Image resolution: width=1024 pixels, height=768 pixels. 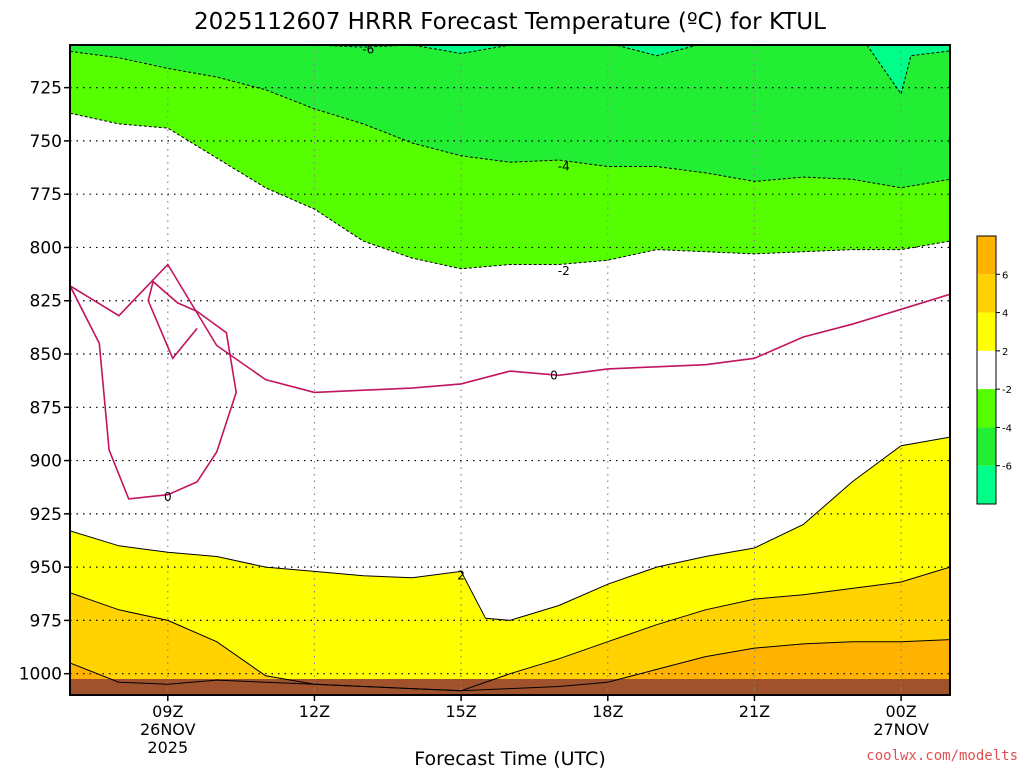 I want to click on color-legend: 6 4 2 -2 -4 -6, so click(x=994, y=370).